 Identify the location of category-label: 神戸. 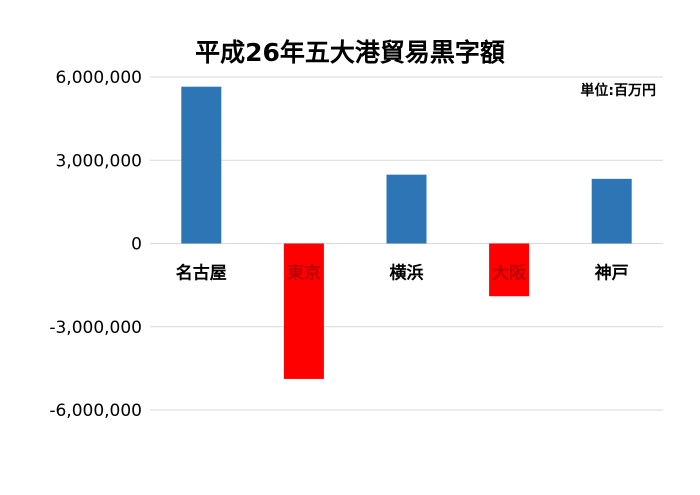
(612, 273).